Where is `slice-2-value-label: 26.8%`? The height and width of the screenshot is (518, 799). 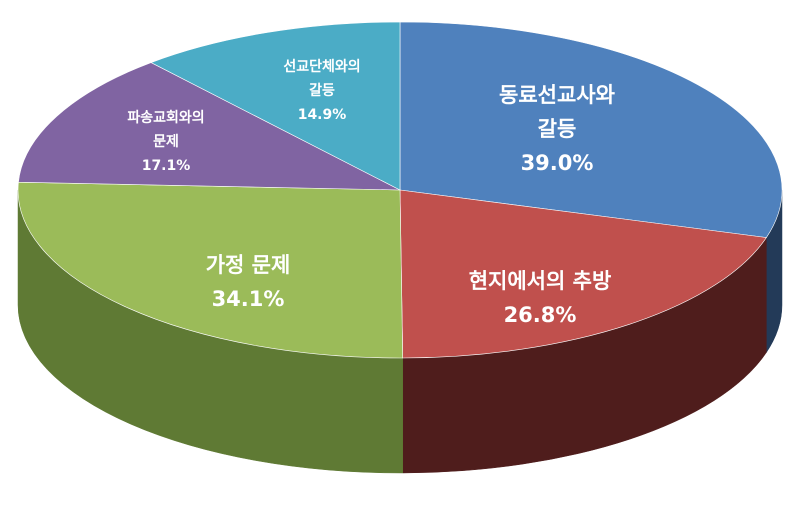 slice-2-value-label: 26.8% is located at coordinates (540, 315).